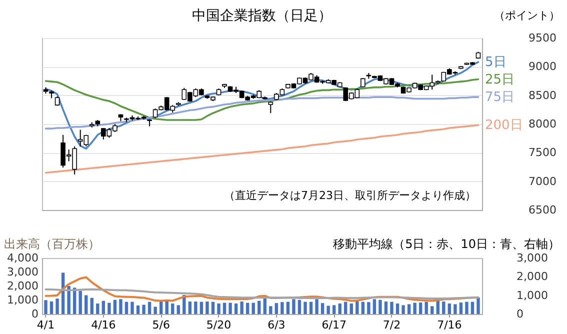  I want to click on series-label: 5日, so click(495, 62).